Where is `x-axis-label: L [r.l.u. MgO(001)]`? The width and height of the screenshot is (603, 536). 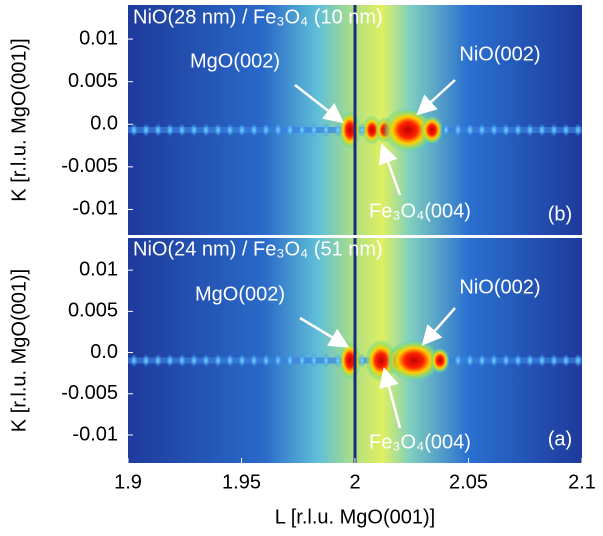 x-axis-label: L [r.l.u. MgO(001)] is located at coordinates (355, 517).